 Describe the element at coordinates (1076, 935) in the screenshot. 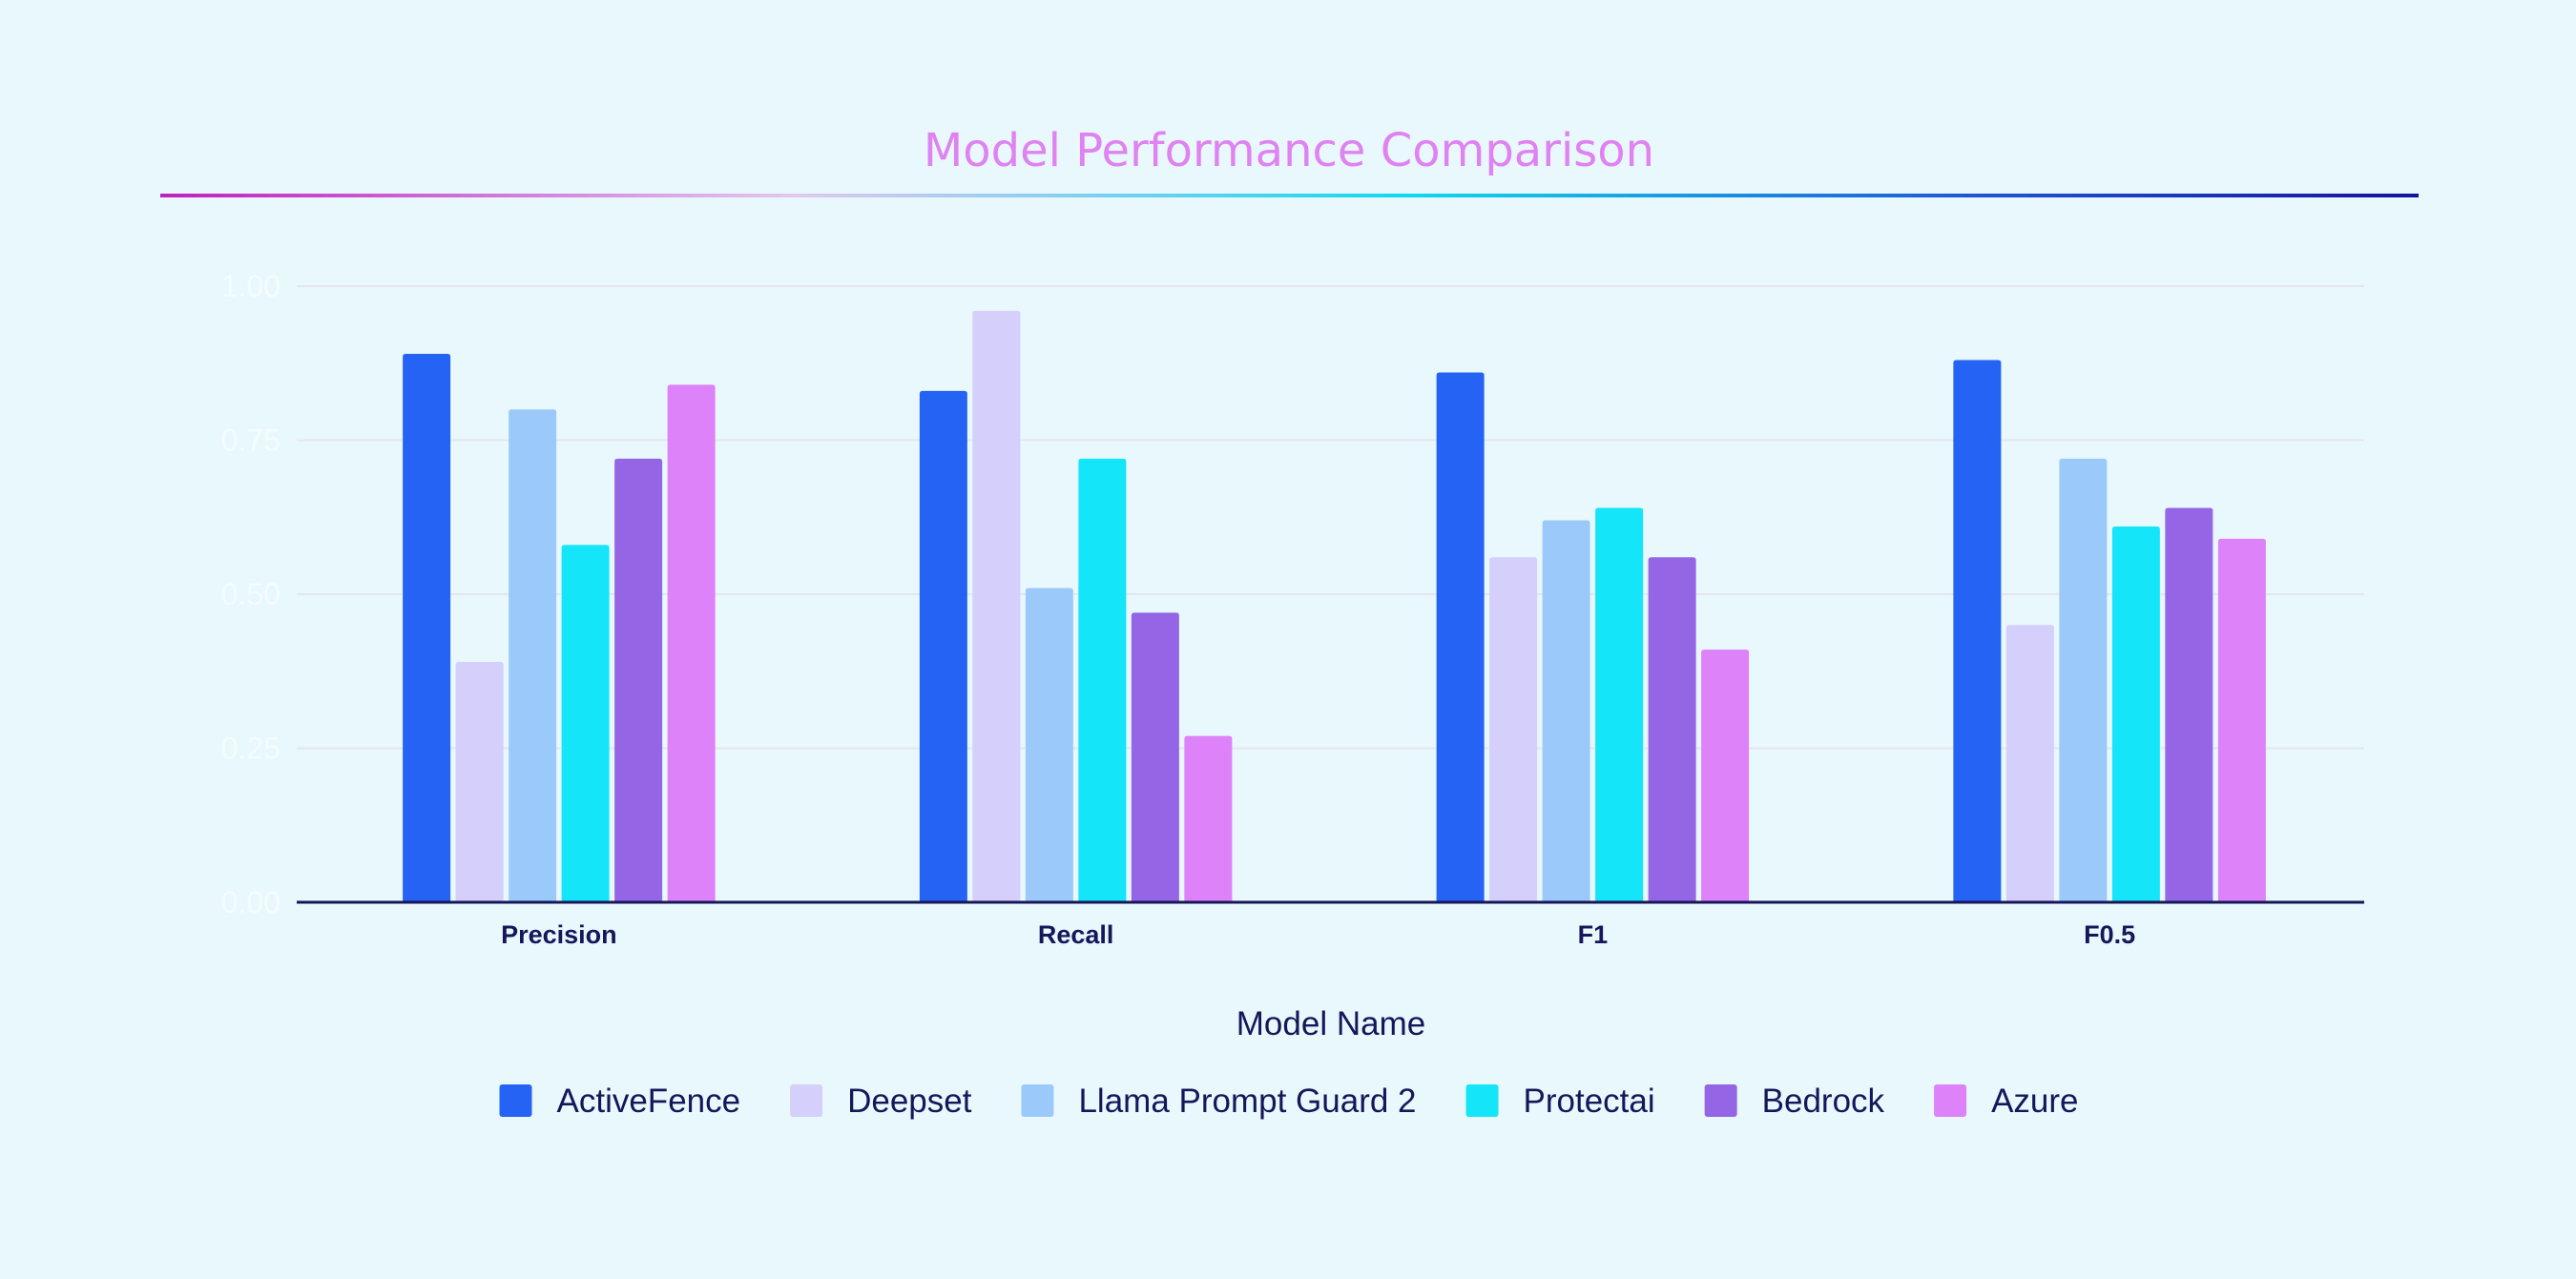

I see `x-tick-label: Recall` at that location.